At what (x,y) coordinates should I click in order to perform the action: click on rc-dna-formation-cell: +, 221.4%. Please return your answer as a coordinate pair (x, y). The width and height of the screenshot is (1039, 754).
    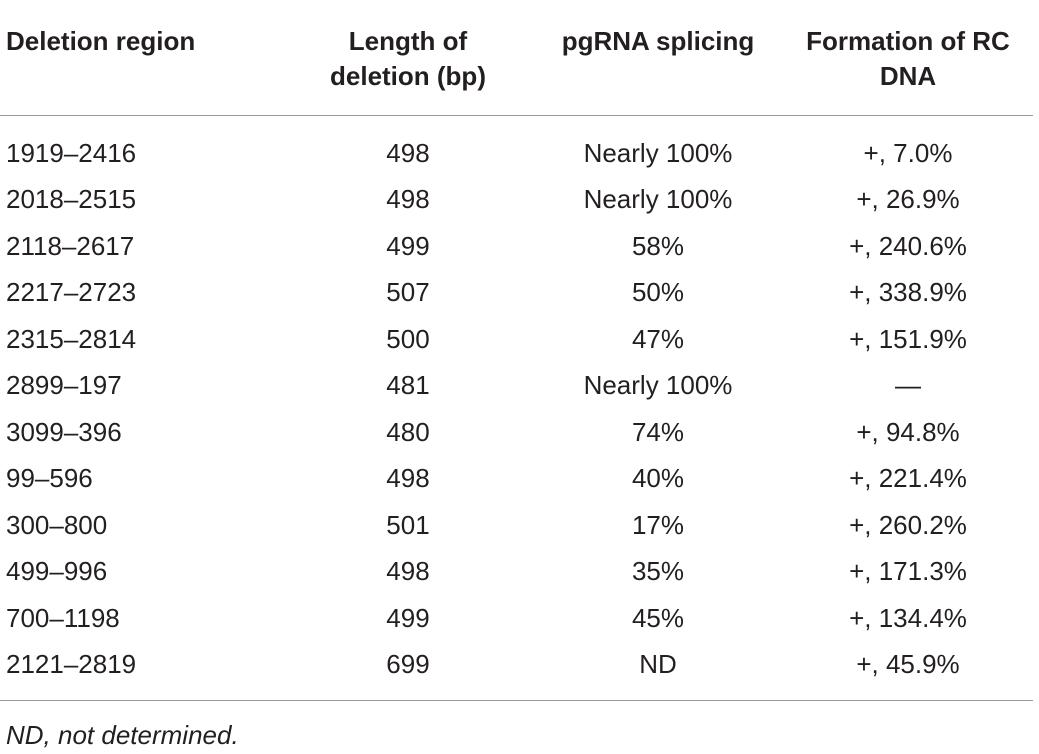
    Looking at the image, I should click on (908, 478).